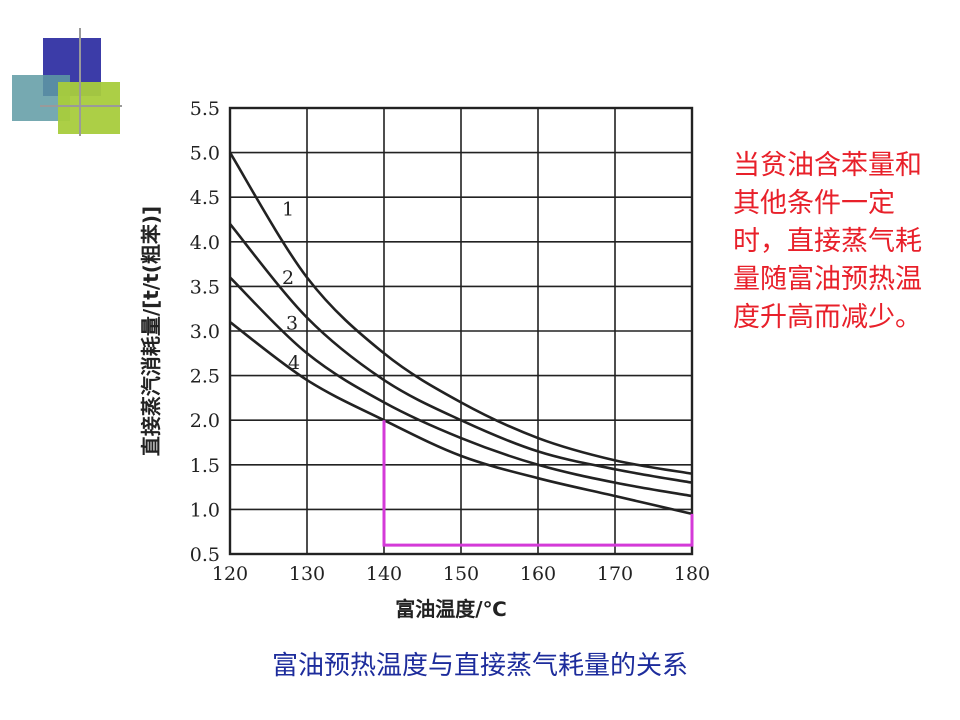 This screenshot has width=960, height=720. What do you see at coordinates (230, 574) in the screenshot?
I see `x-tick-label: 120` at bounding box center [230, 574].